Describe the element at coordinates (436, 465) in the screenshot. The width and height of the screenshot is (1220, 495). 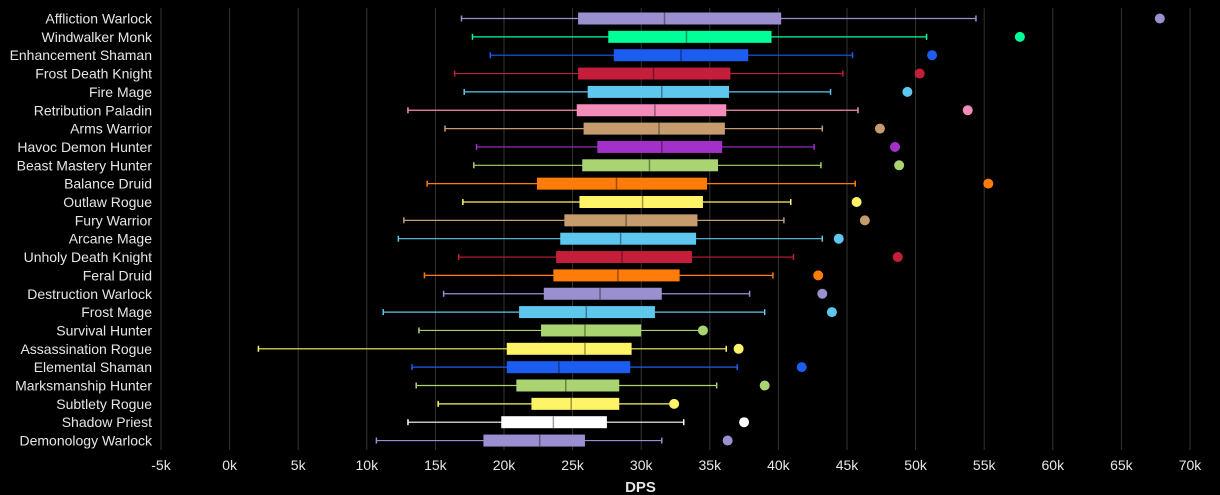
I see `x-tick-label: 15k` at that location.